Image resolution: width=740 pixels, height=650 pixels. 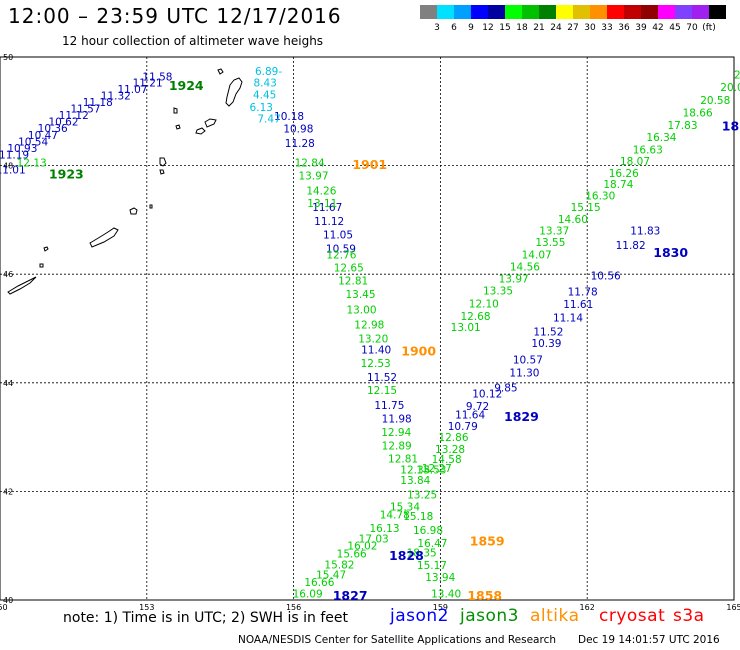 I want to click on swh-value: 11.19, so click(x=14, y=156).